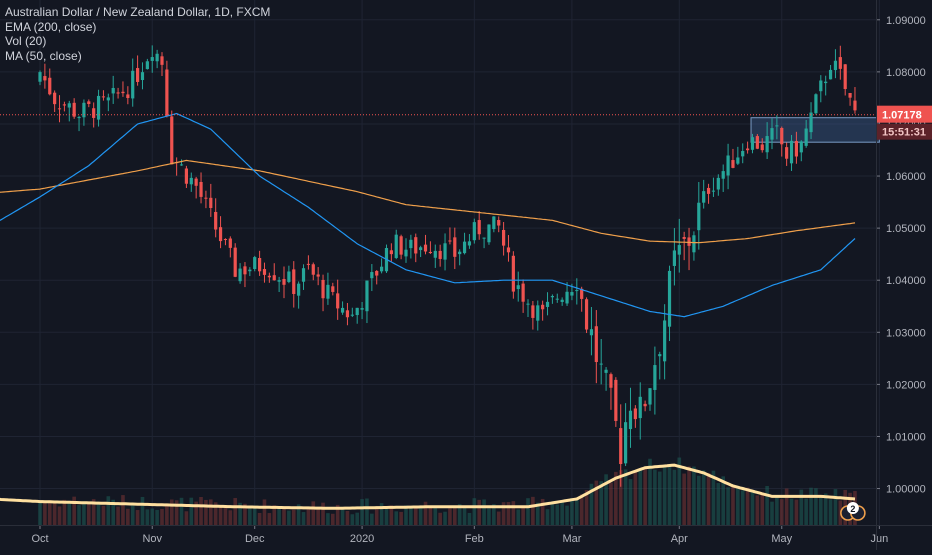 The image size is (932, 555). What do you see at coordinates (906, 21) in the screenshot?
I see `y-tick-label: 1.09000` at bounding box center [906, 21].